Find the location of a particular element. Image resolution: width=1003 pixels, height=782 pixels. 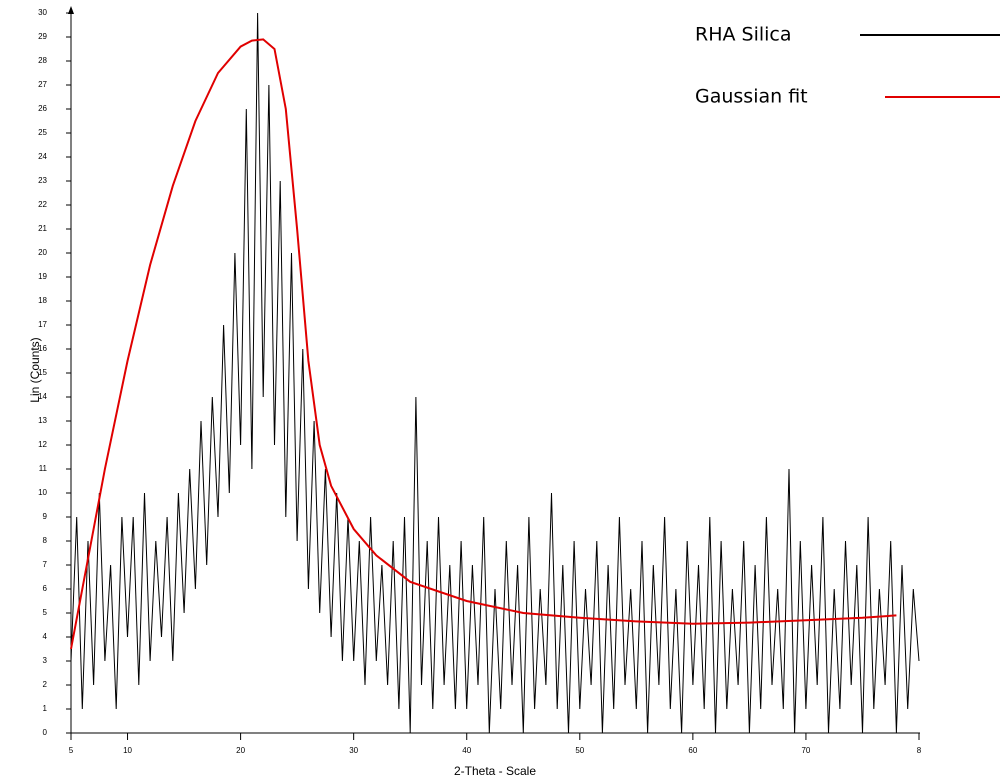

y-tick-label: 3 is located at coordinates (45, 660).